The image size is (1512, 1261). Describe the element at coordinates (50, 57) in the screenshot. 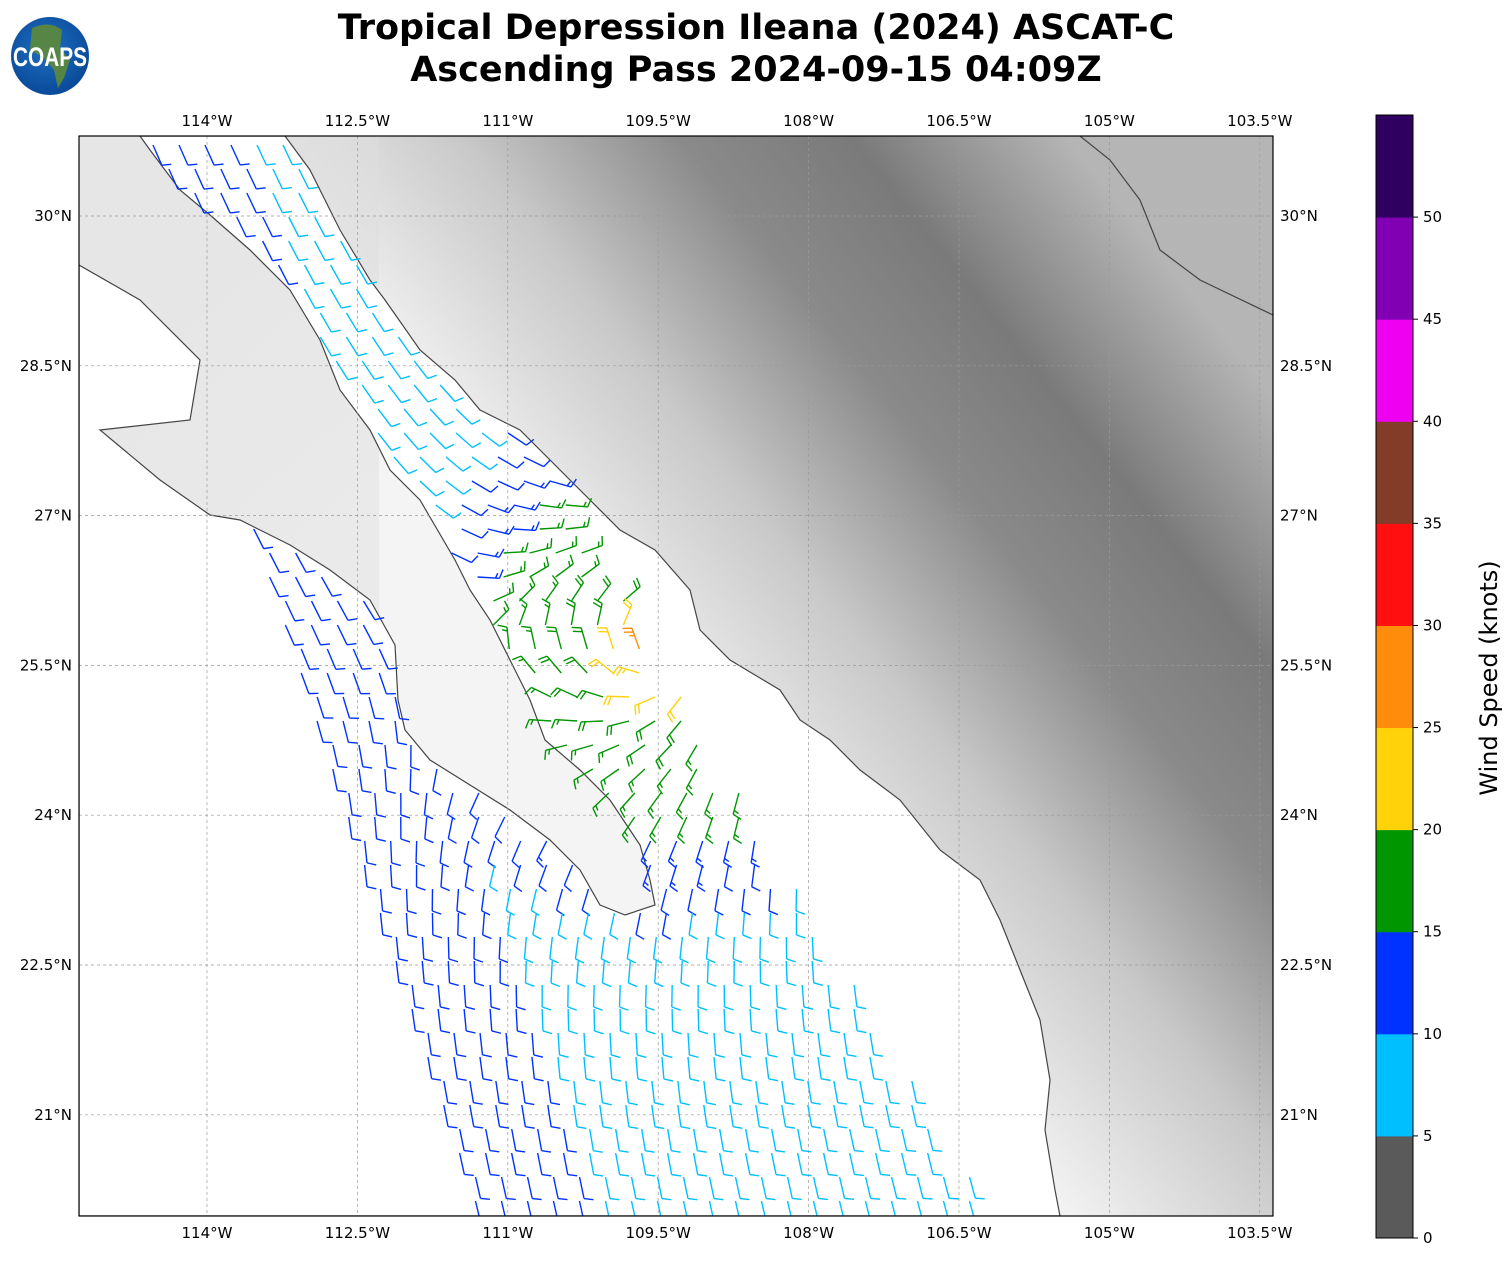

I see `svg-text: COAPS` at that location.